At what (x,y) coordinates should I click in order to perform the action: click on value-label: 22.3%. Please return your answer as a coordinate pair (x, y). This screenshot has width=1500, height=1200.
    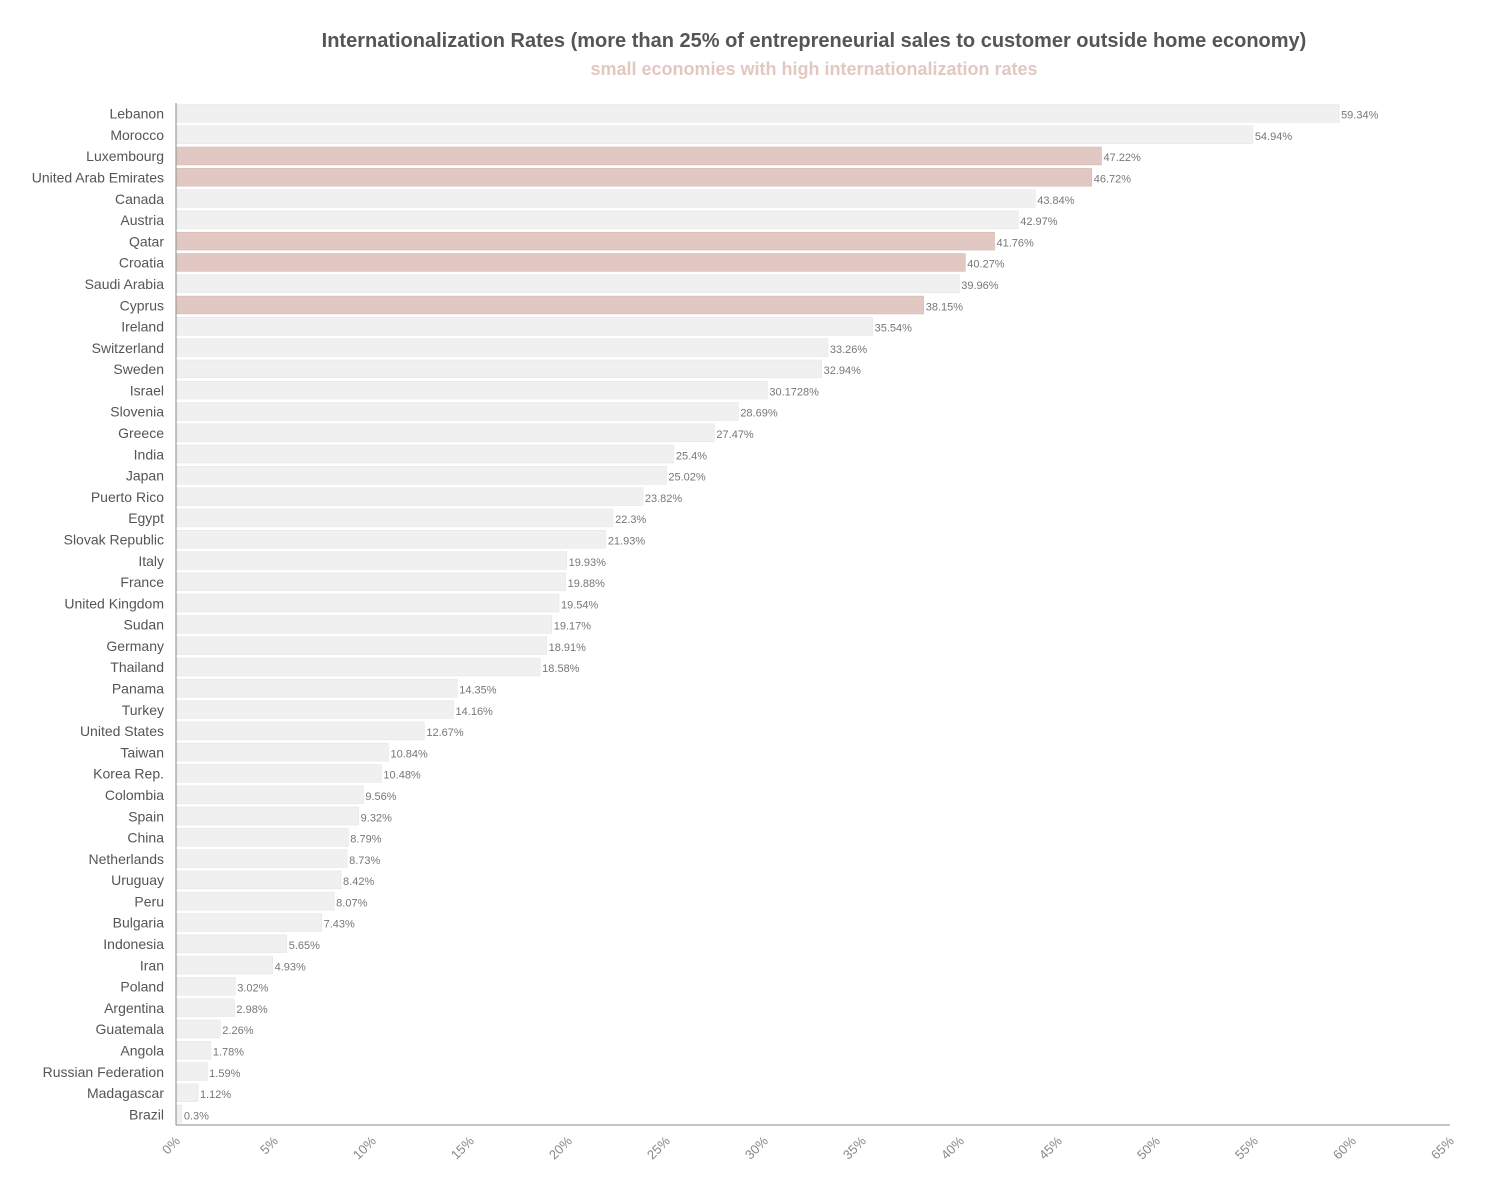
    Looking at the image, I should click on (630, 520).